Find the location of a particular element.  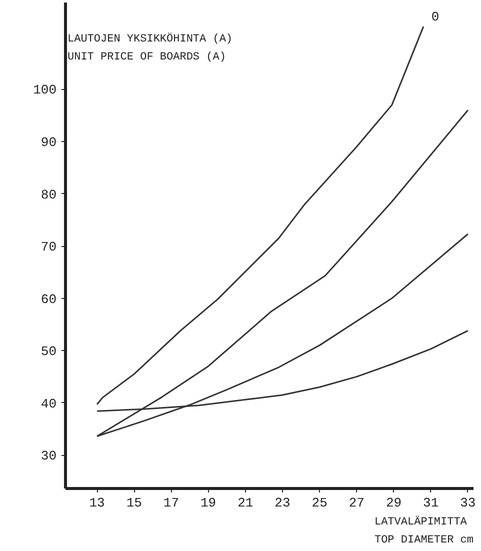

x-tick-label: 27 is located at coordinates (356, 503).